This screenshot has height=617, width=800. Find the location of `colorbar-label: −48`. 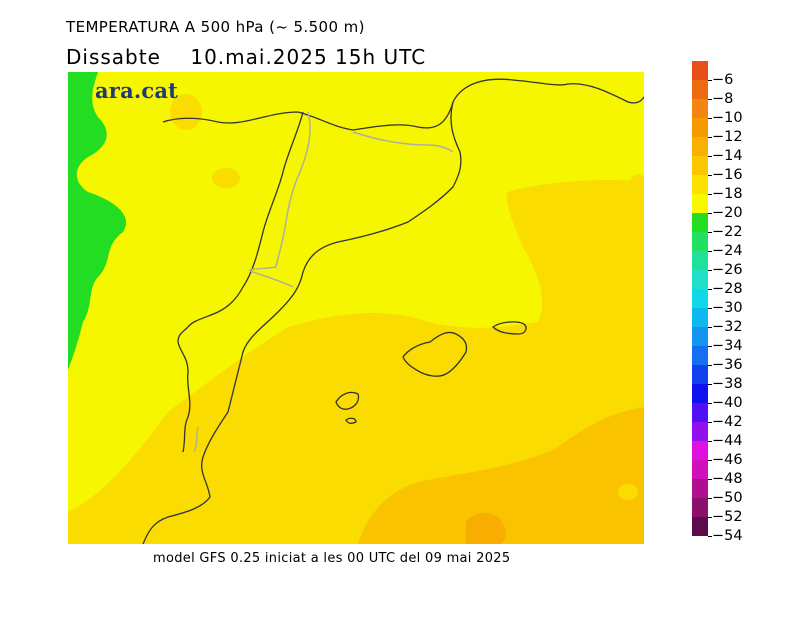

colorbar-label: −48 is located at coordinates (727, 479).